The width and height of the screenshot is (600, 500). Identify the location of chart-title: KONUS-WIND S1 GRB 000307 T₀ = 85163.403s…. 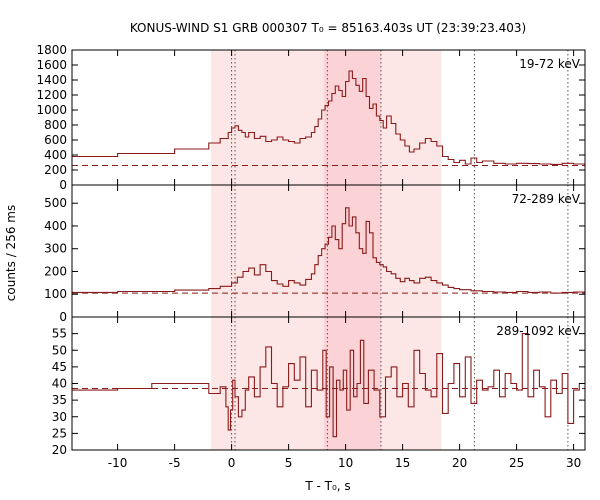
(328, 28).